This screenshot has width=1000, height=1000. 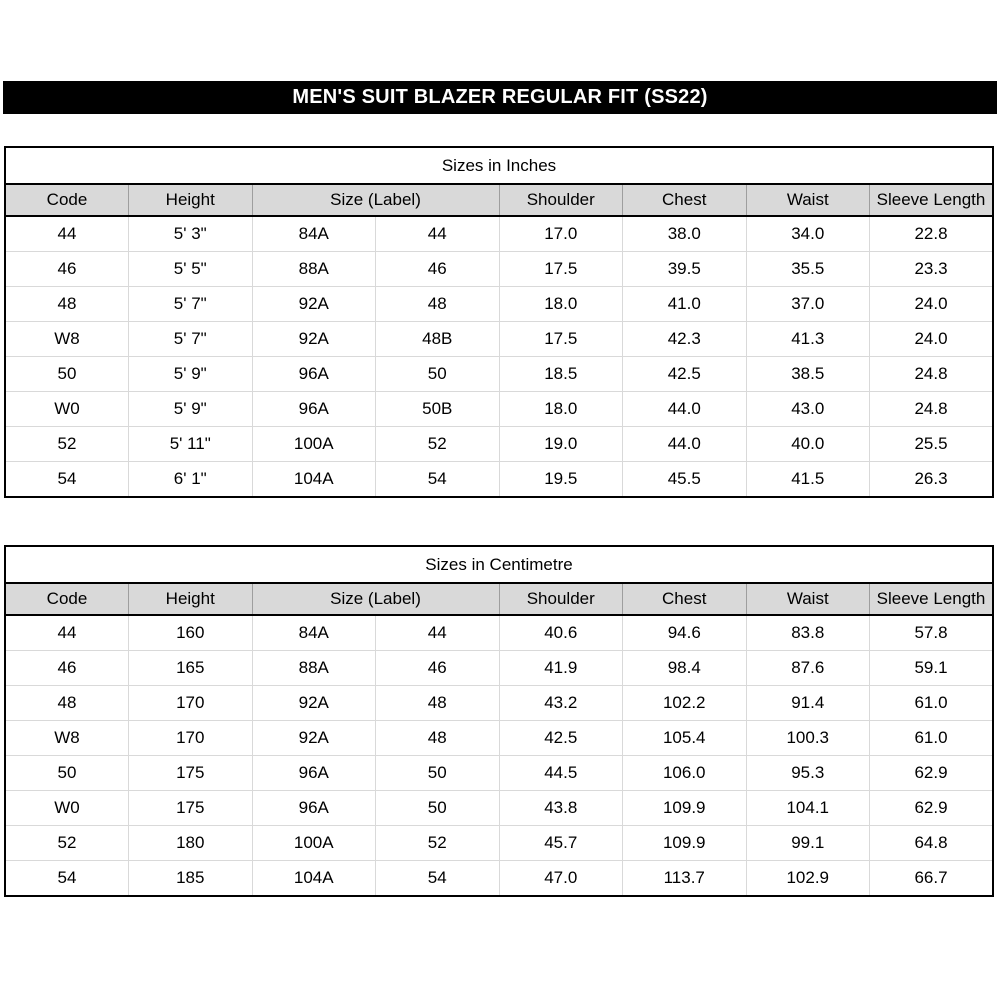 I want to click on table-row: 52 180 100A 52 45.7 109.9 99.1 64.8, so click(x=499, y=843).